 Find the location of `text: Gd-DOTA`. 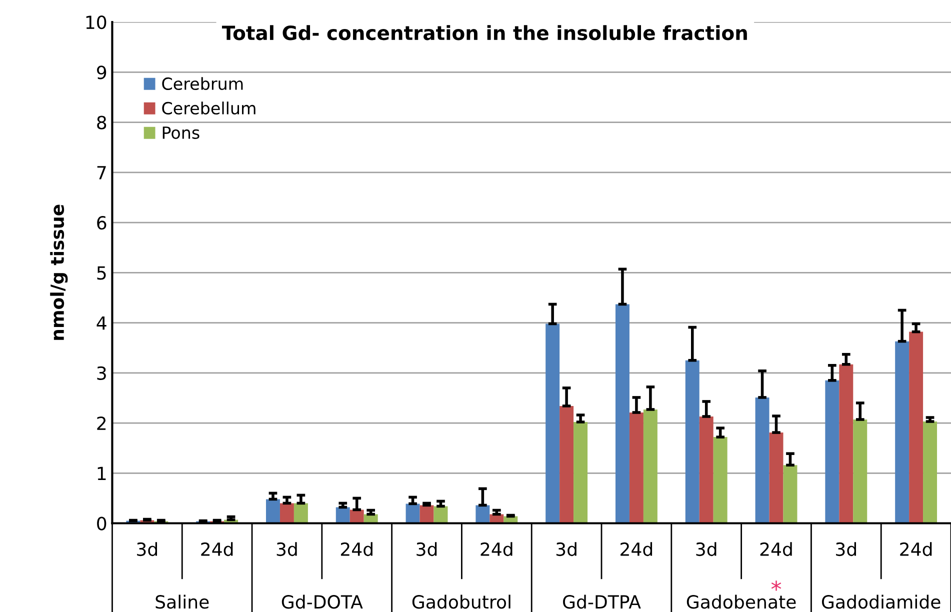

text: Gd-DOTA is located at coordinates (322, 601).